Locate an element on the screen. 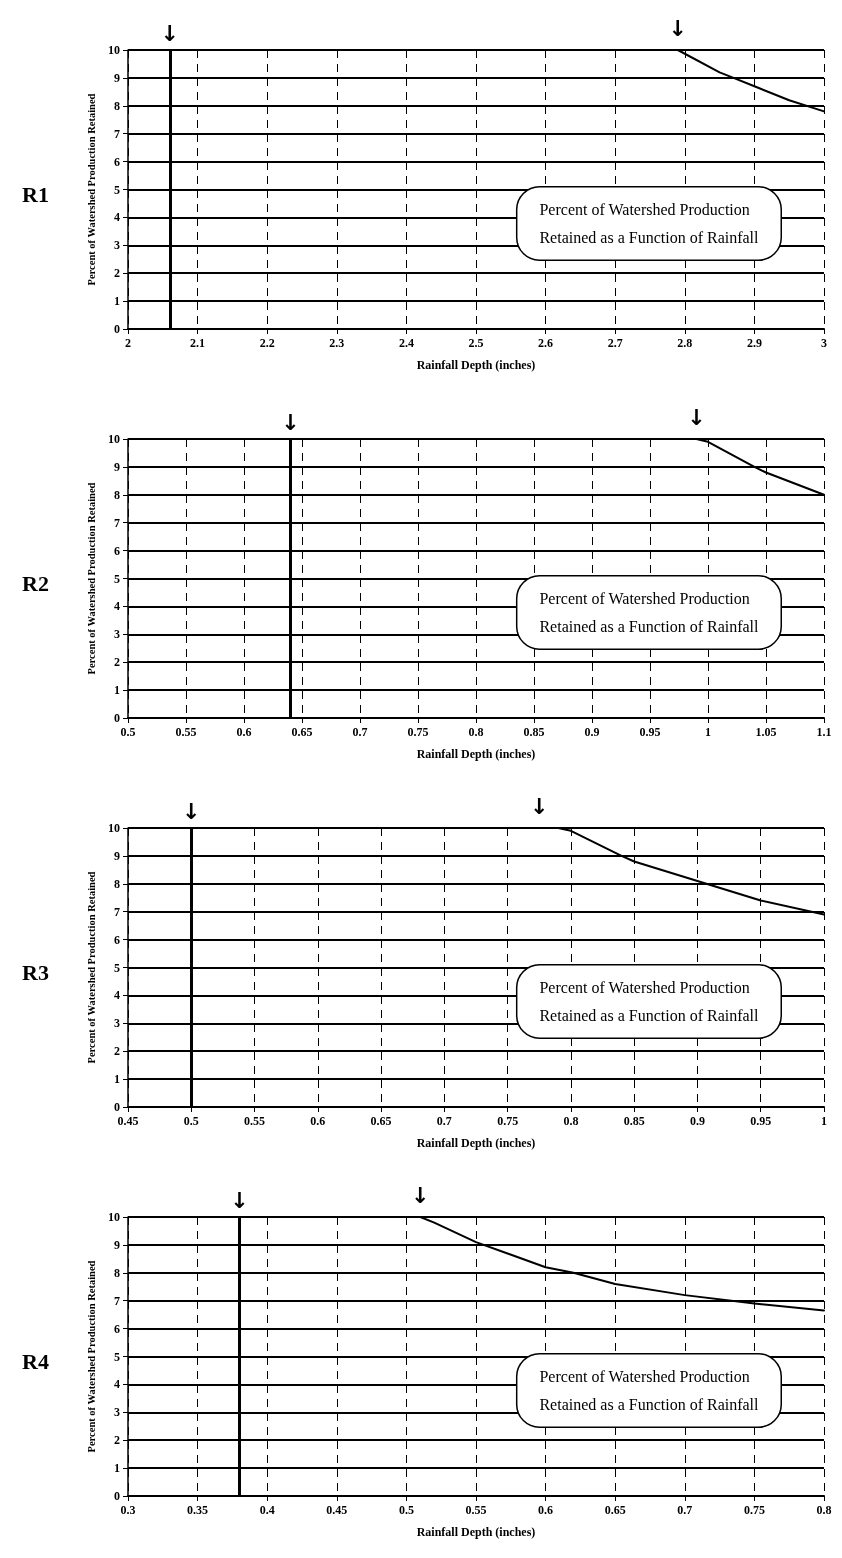 The height and width of the screenshot is (1558, 842). x-tick-label: 1.05 is located at coordinates (766, 732).